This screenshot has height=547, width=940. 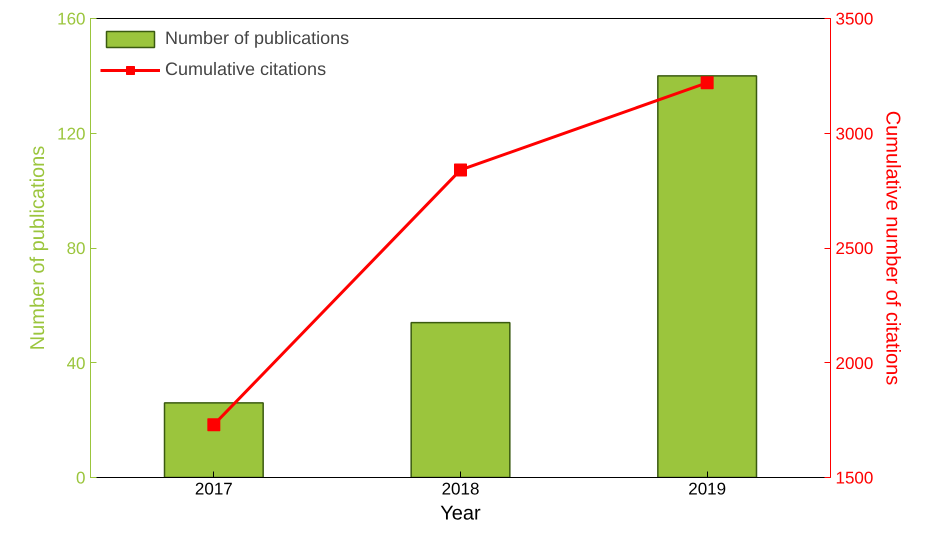 What do you see at coordinates (257, 38) in the screenshot?
I see `legend-label: Number of publications` at bounding box center [257, 38].